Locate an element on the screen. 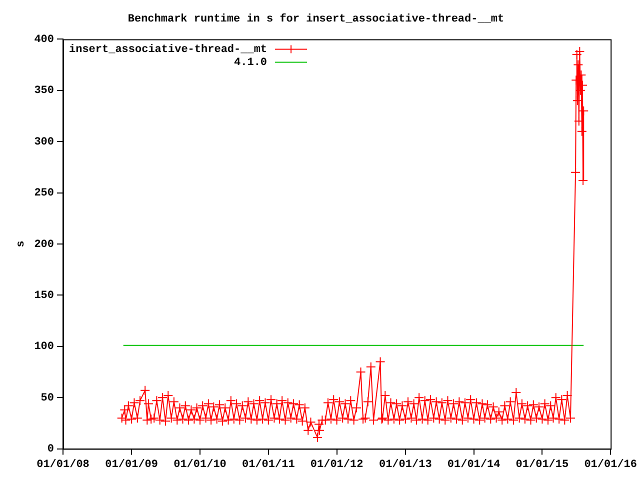 This screenshot has width=640, height=480. x-tick-label: 01/01/09 is located at coordinates (131, 465).